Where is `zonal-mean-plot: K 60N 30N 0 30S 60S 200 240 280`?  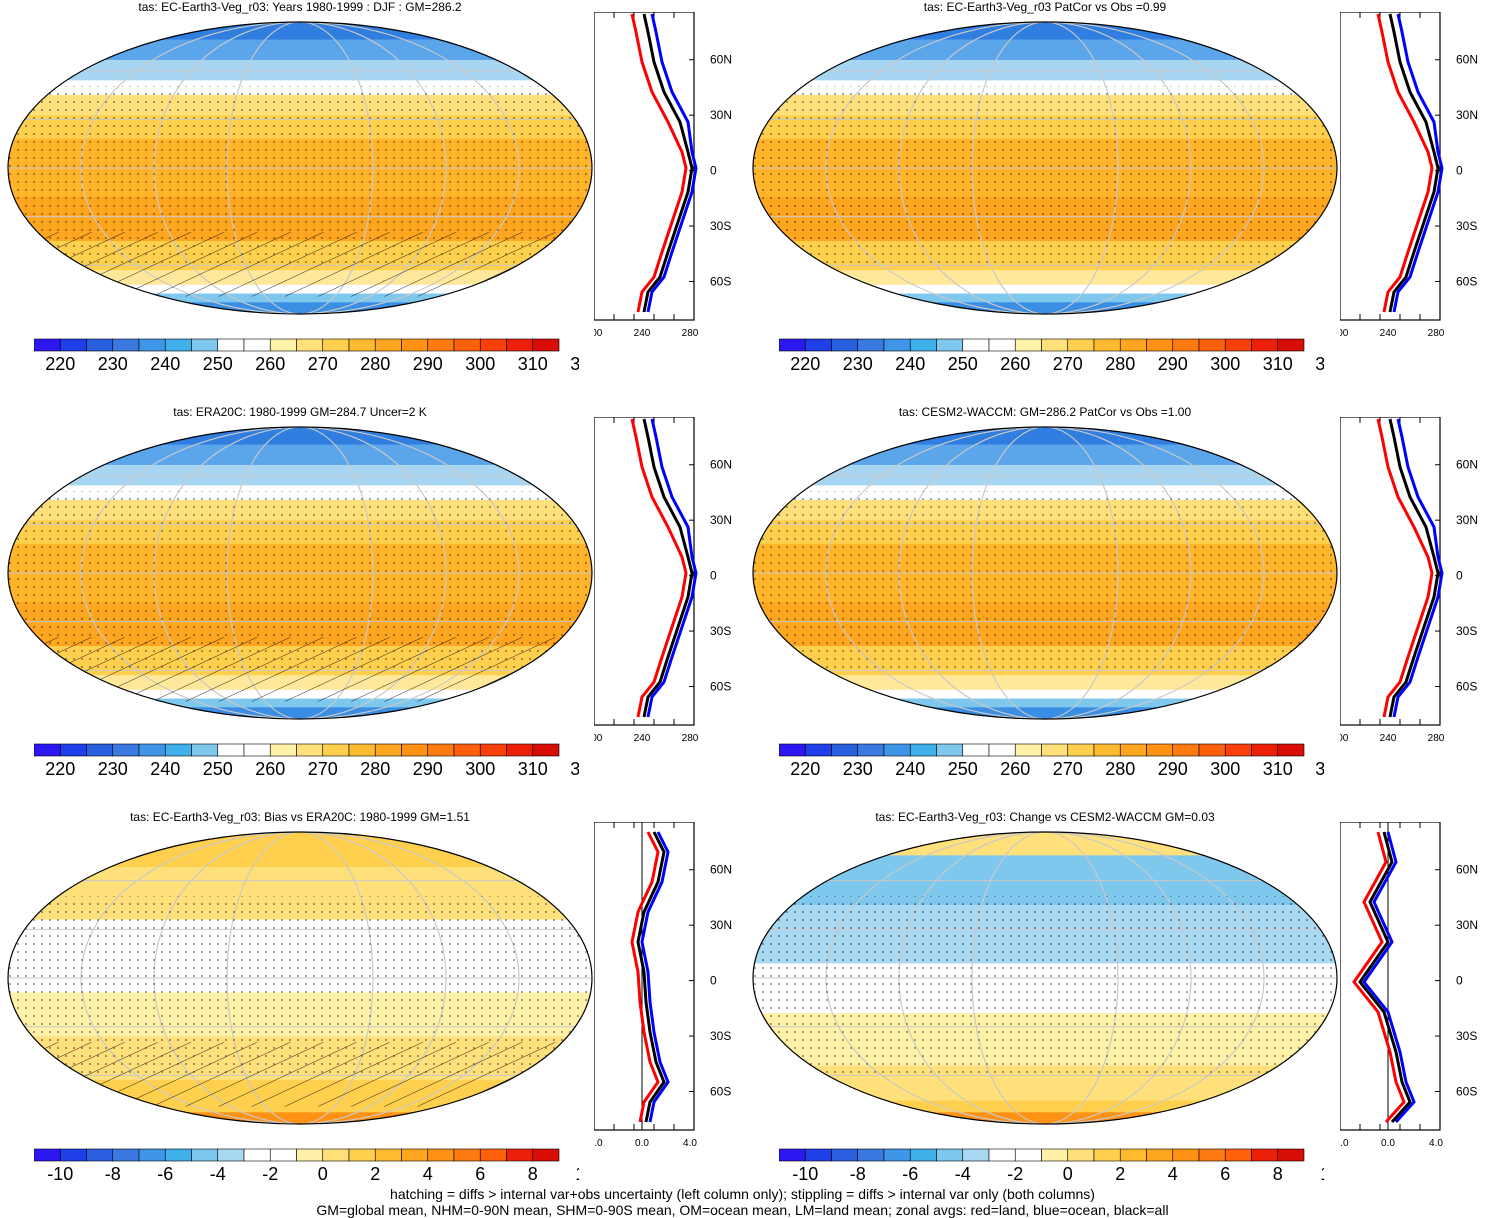 zonal-mean-plot: K 60N 30N 0 30S 60S 200 240 280 is located at coordinates (1409, 580).